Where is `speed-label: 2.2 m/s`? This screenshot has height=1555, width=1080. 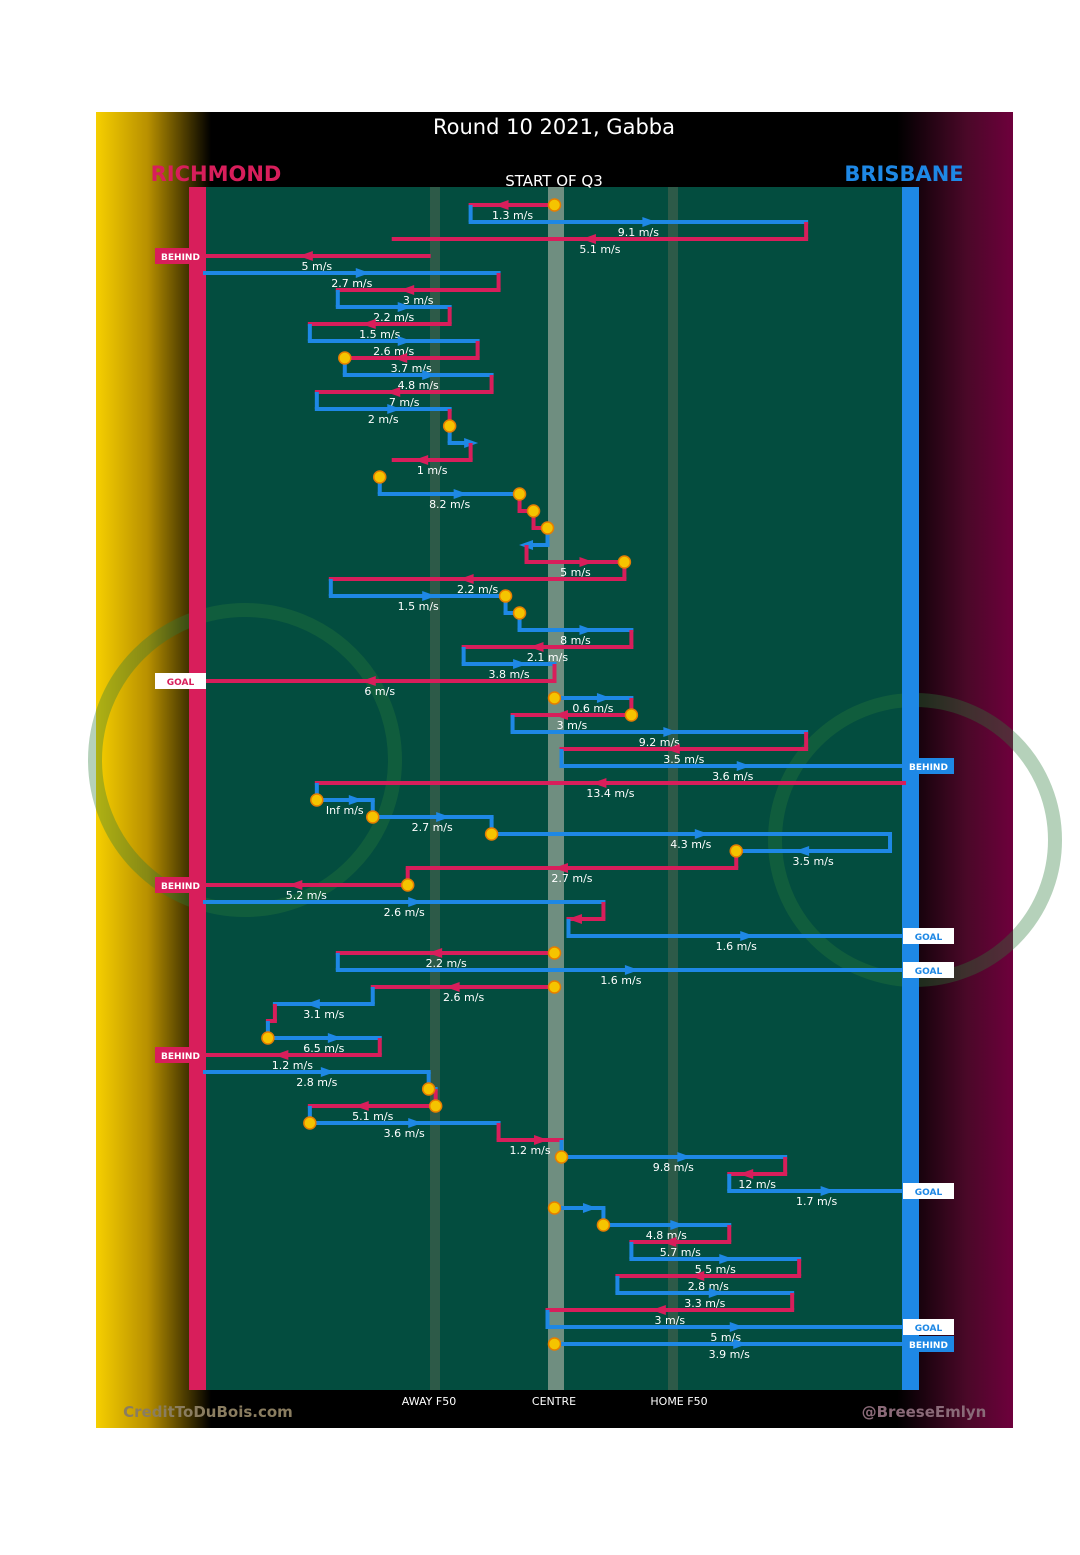 speed-label: 2.2 m/s is located at coordinates (393, 317).